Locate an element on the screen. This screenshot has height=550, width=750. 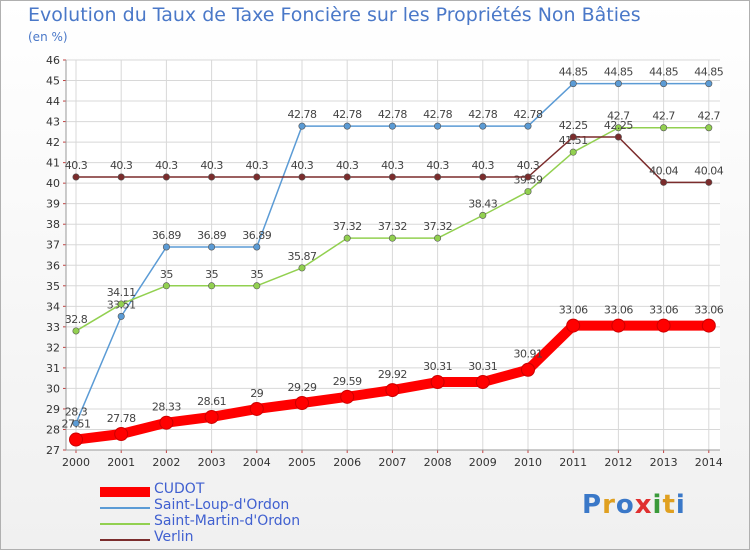
data-label-saint-loup-d-ordon: 44.85 is located at coordinates (663, 72).